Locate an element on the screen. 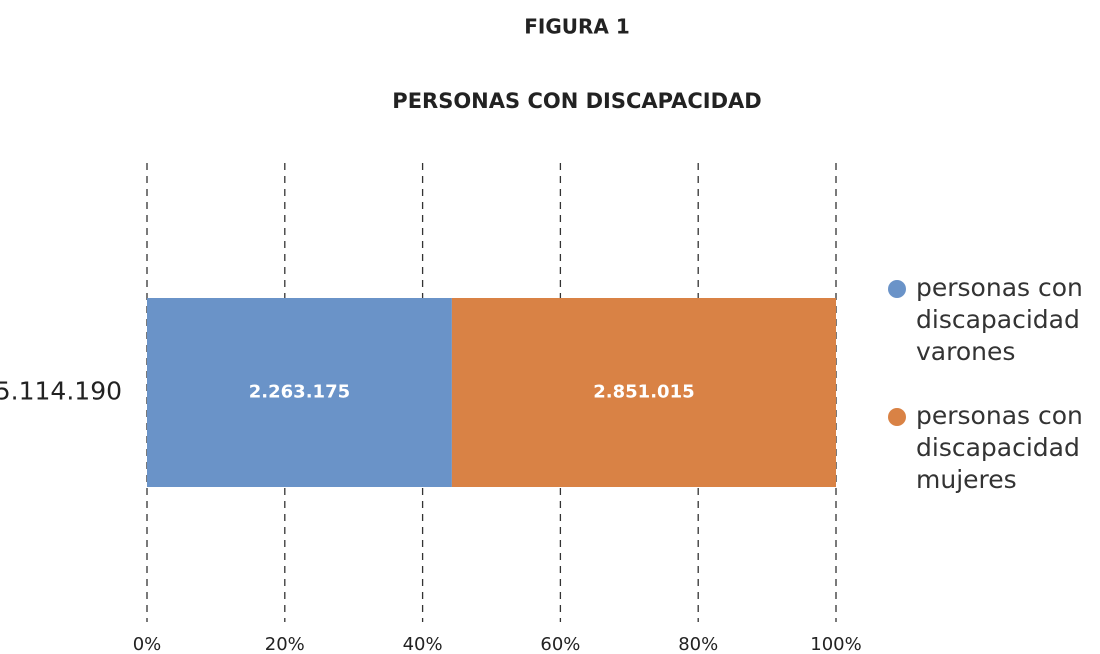  x-tick-label: 100% is located at coordinates (835, 644).